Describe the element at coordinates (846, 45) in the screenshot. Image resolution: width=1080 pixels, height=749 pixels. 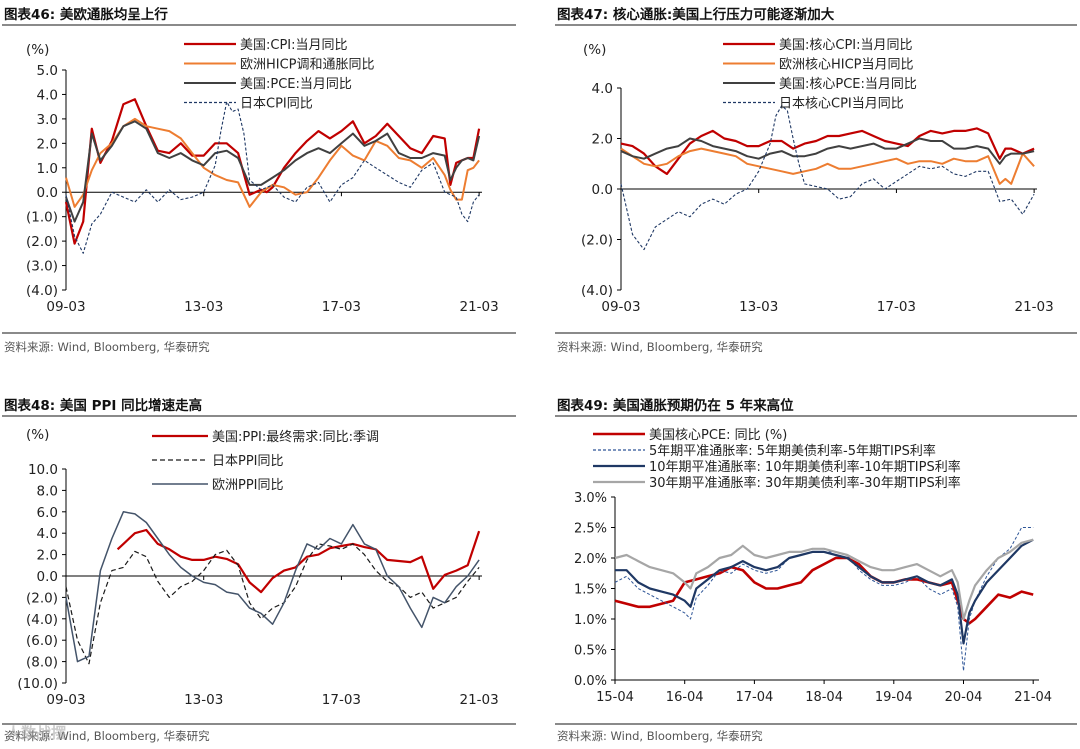
I see `legend-label: 美国:核心CPI:当月同比` at that location.